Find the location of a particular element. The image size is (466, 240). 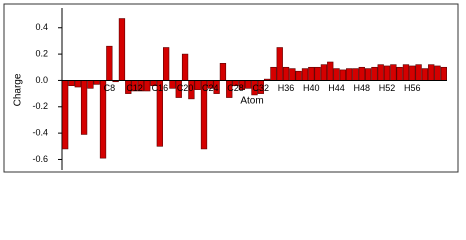

x-tick-label: H44 is located at coordinates (336, 88).